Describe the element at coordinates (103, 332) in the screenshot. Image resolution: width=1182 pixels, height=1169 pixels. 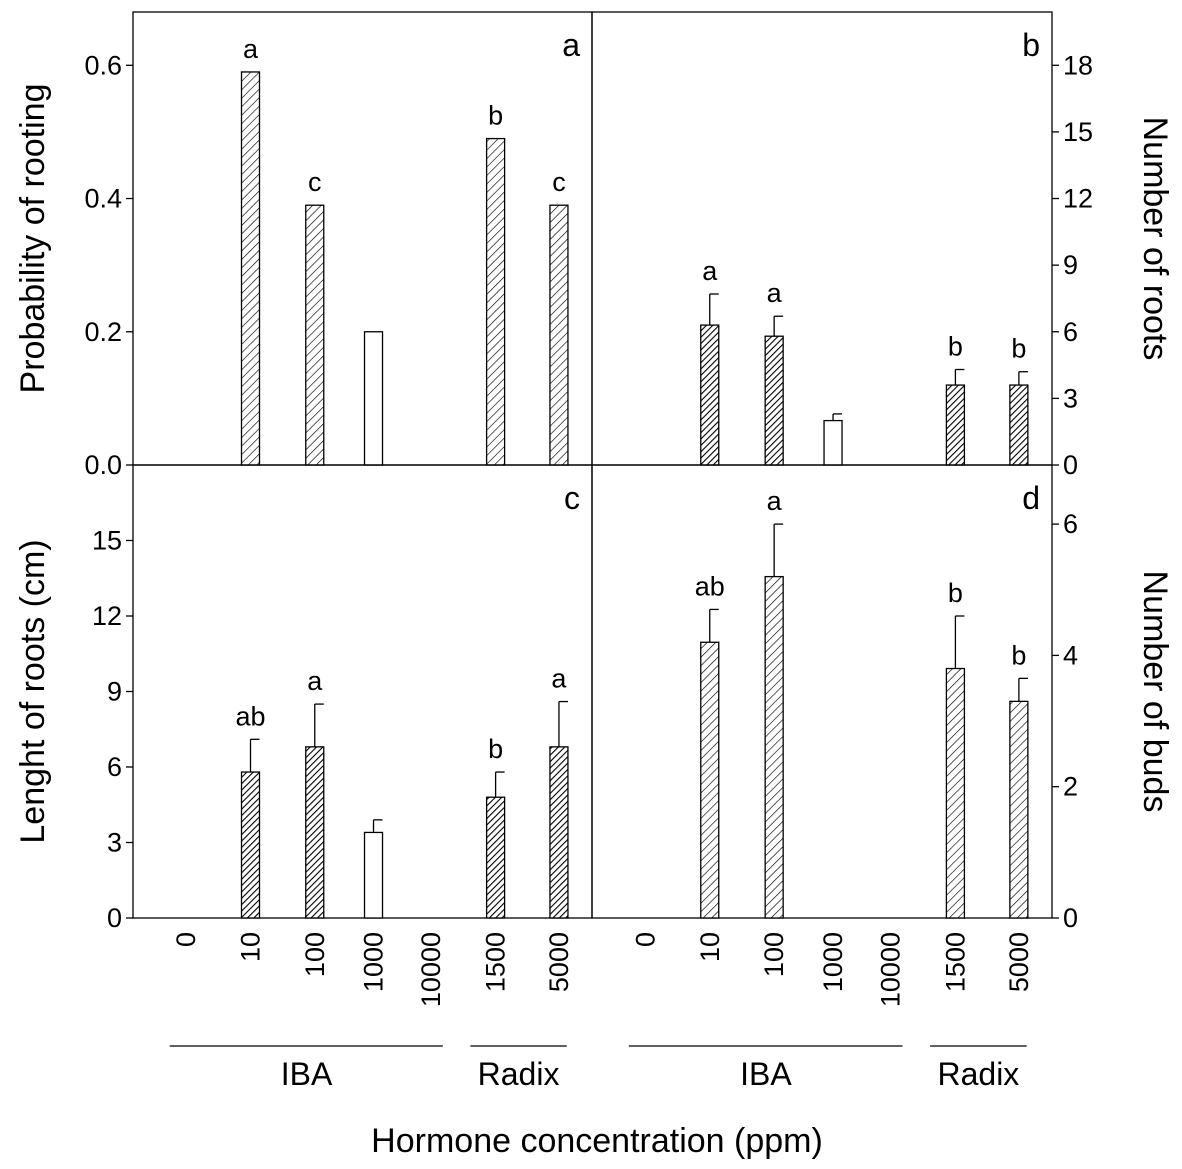
I see `y-tick-label: 0.2` at that location.